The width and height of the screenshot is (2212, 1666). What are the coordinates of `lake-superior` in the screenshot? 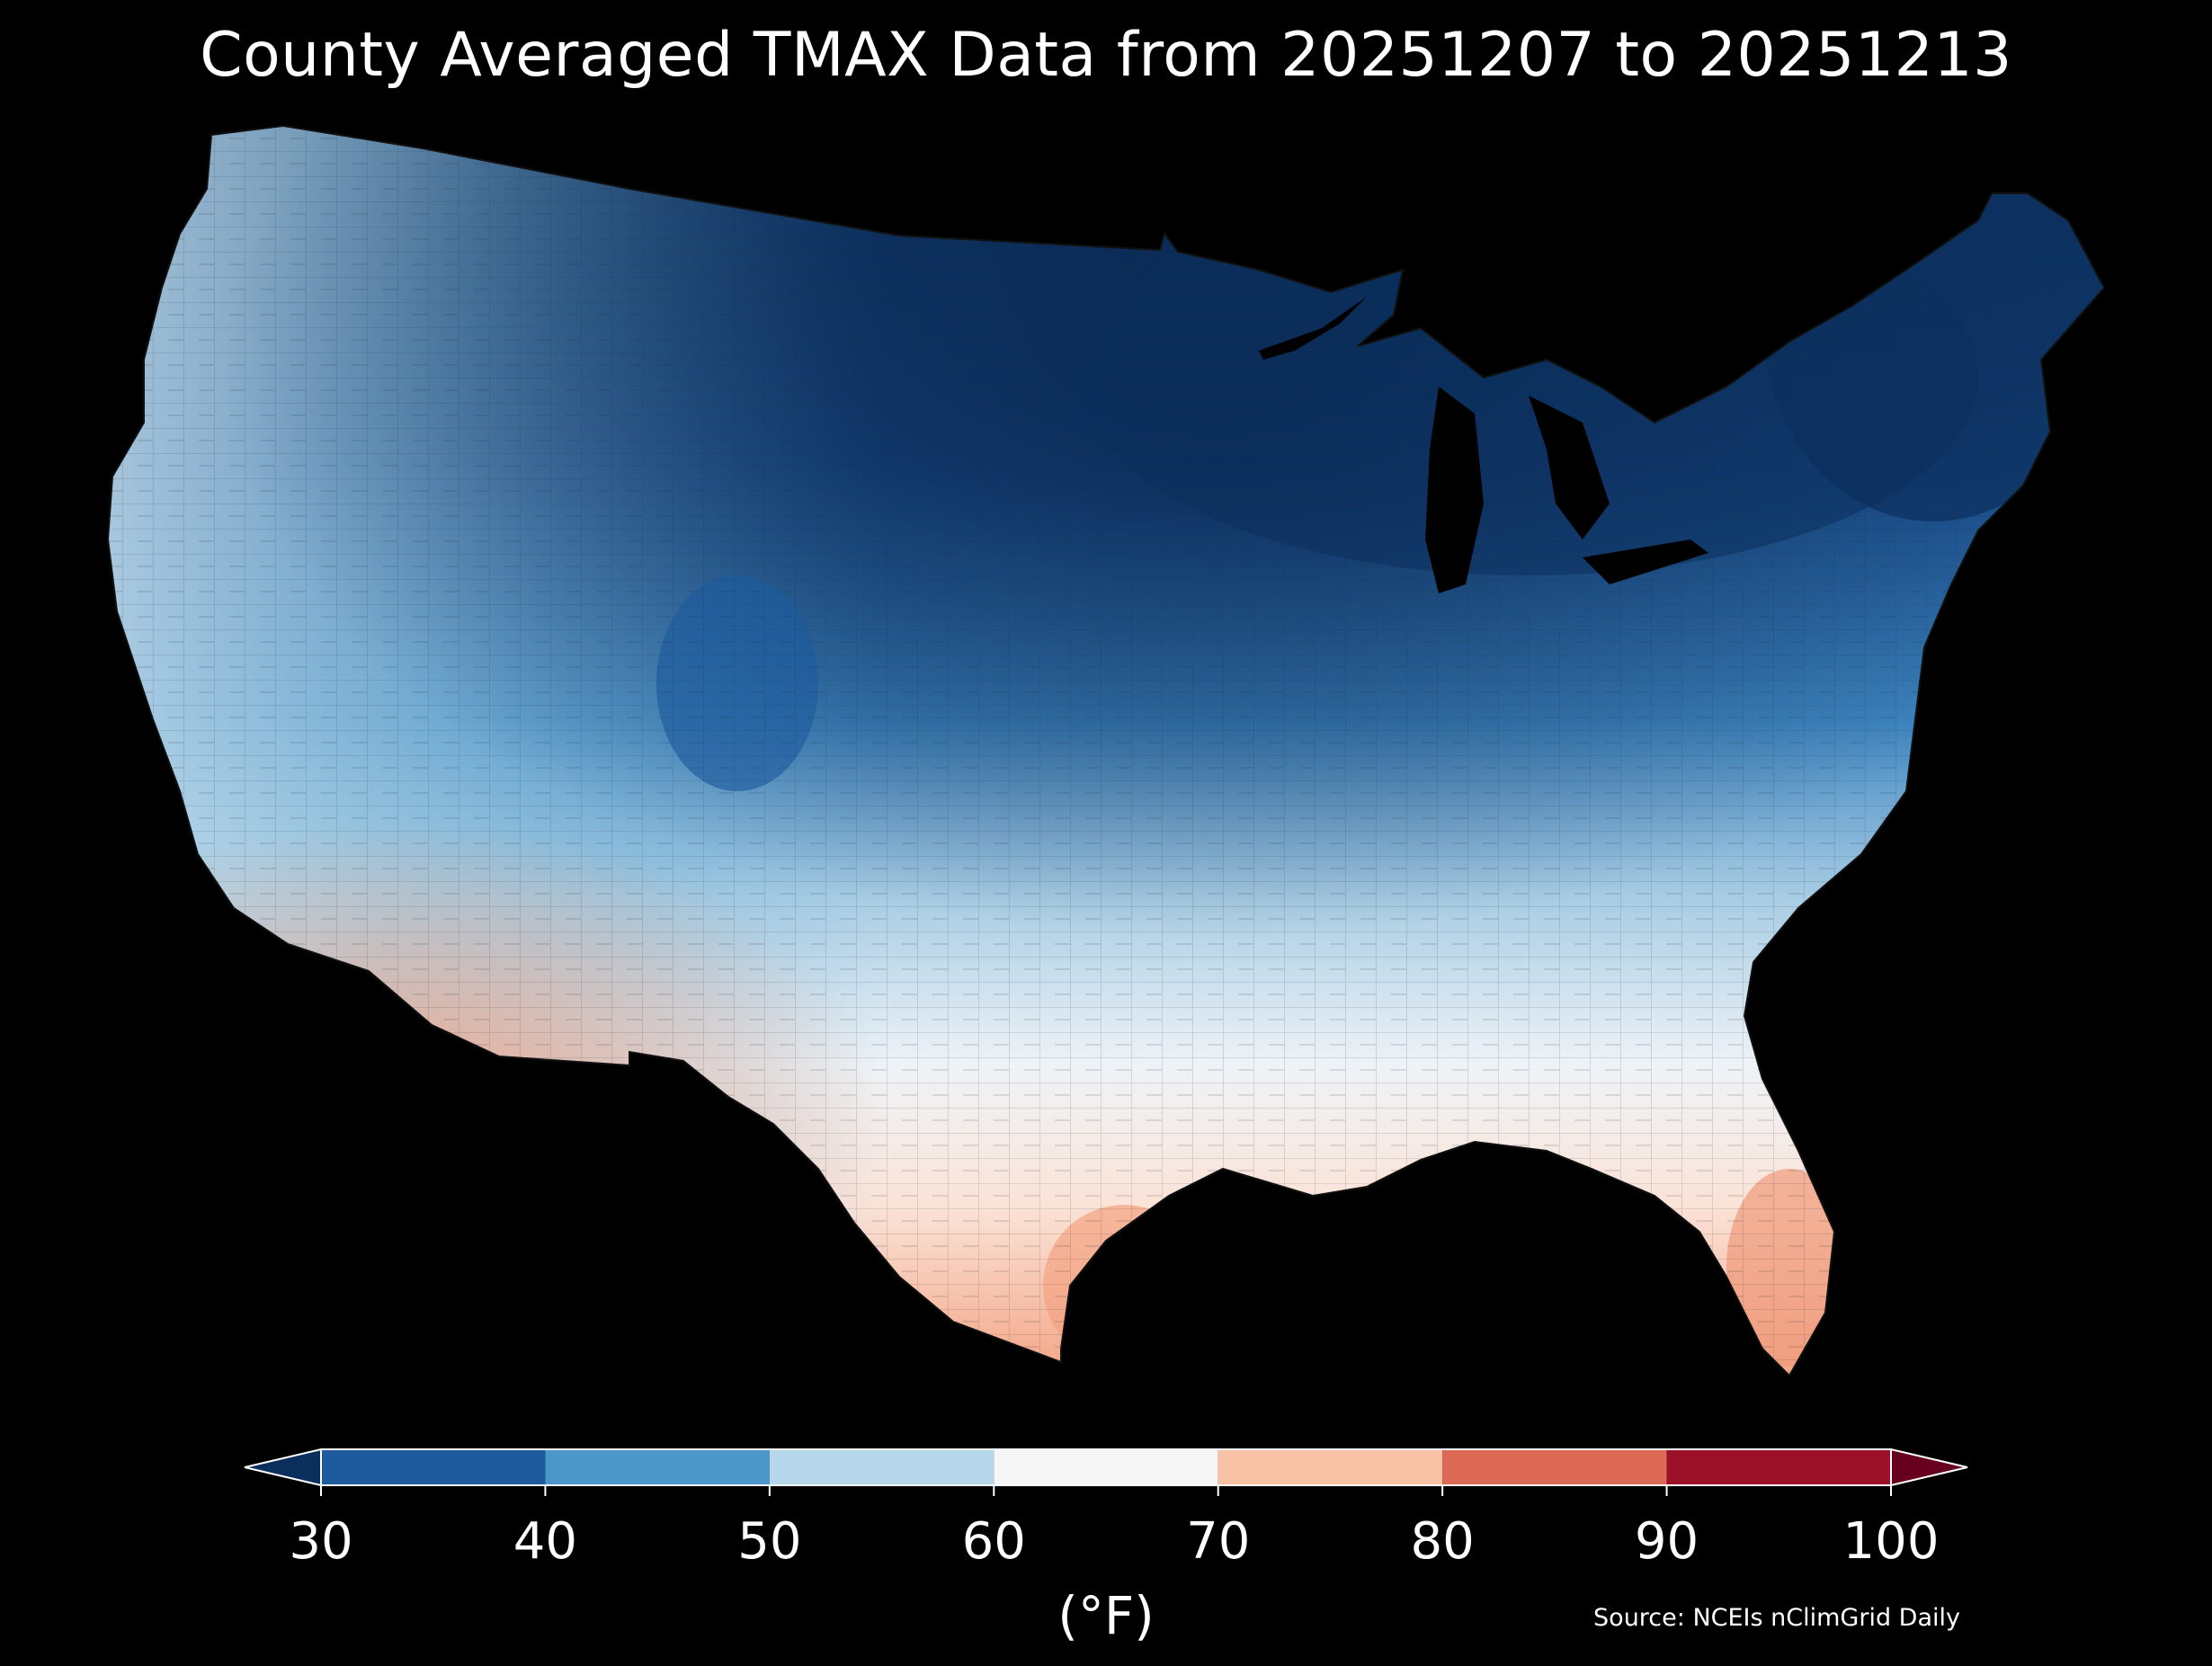 It's located at (1313, 329).